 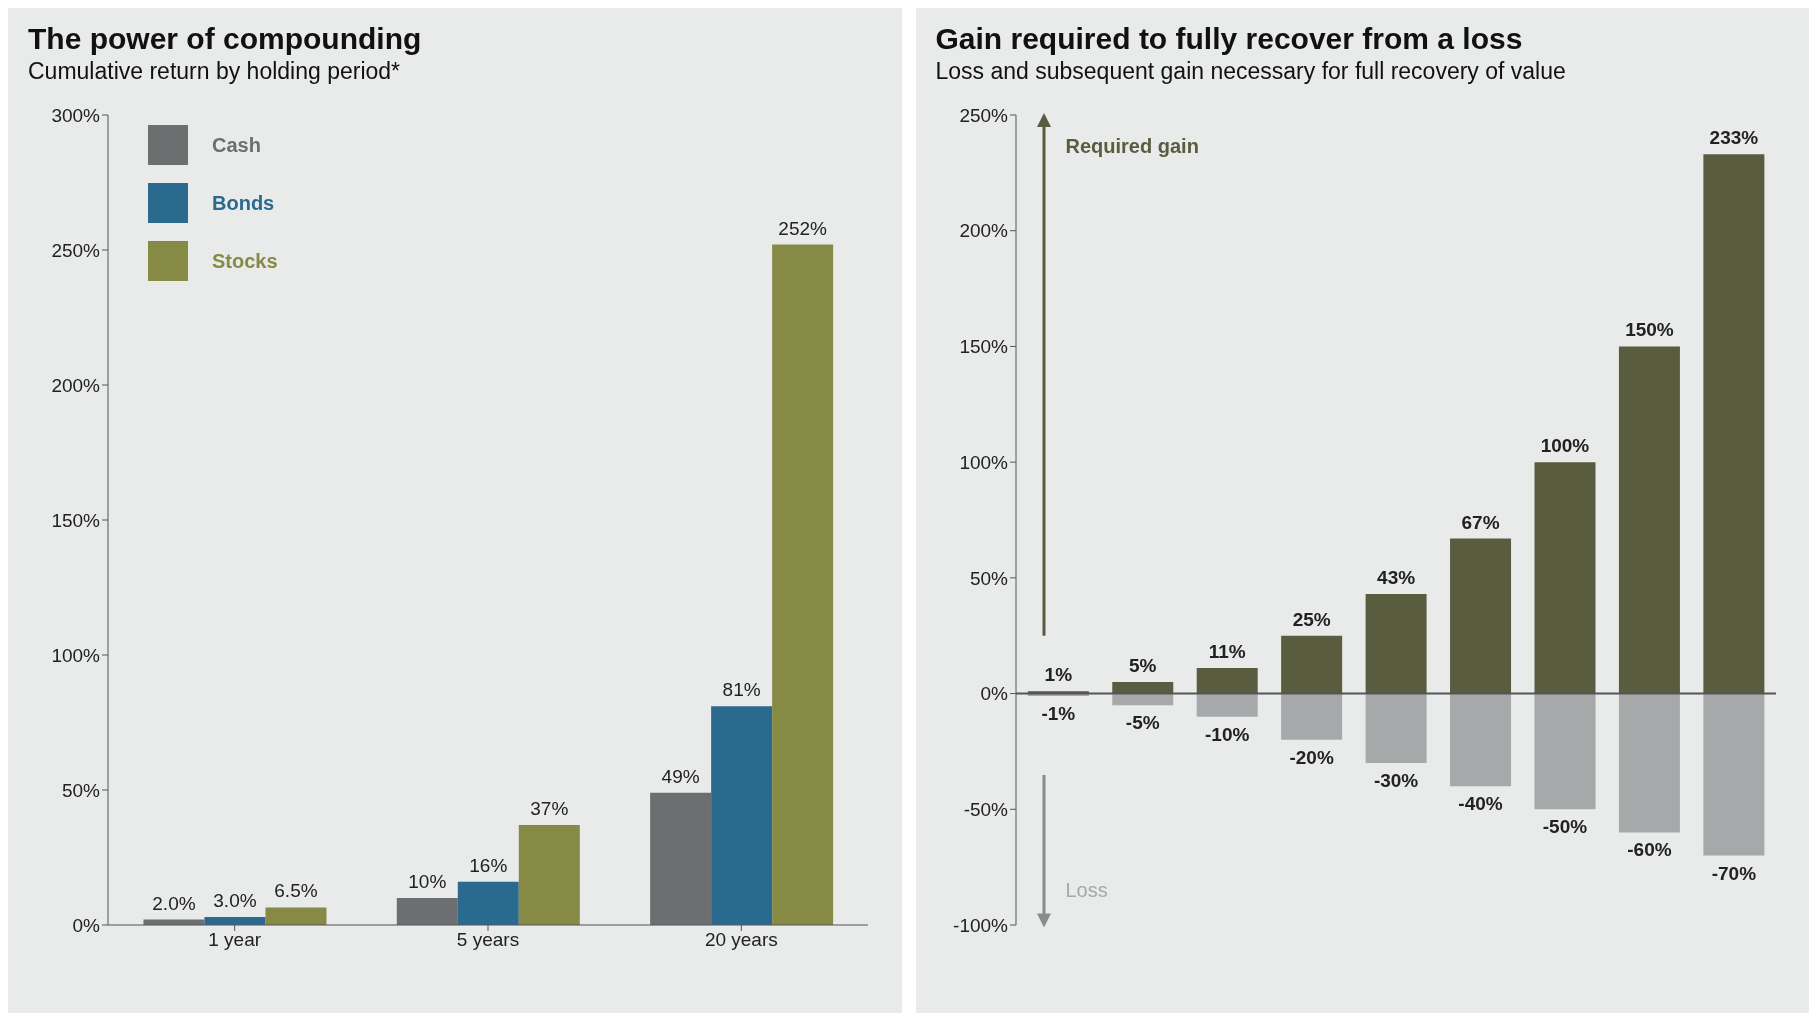 I want to click on data-label: -50%, so click(x=1564, y=827).